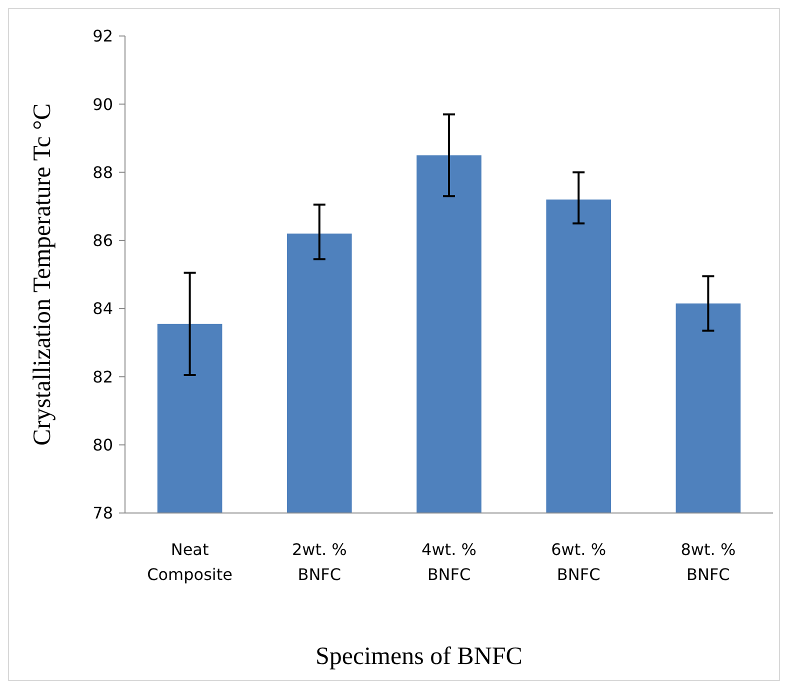 The image size is (788, 689). I want to click on x-axis-title: Specimens of BNFC, so click(419, 656).